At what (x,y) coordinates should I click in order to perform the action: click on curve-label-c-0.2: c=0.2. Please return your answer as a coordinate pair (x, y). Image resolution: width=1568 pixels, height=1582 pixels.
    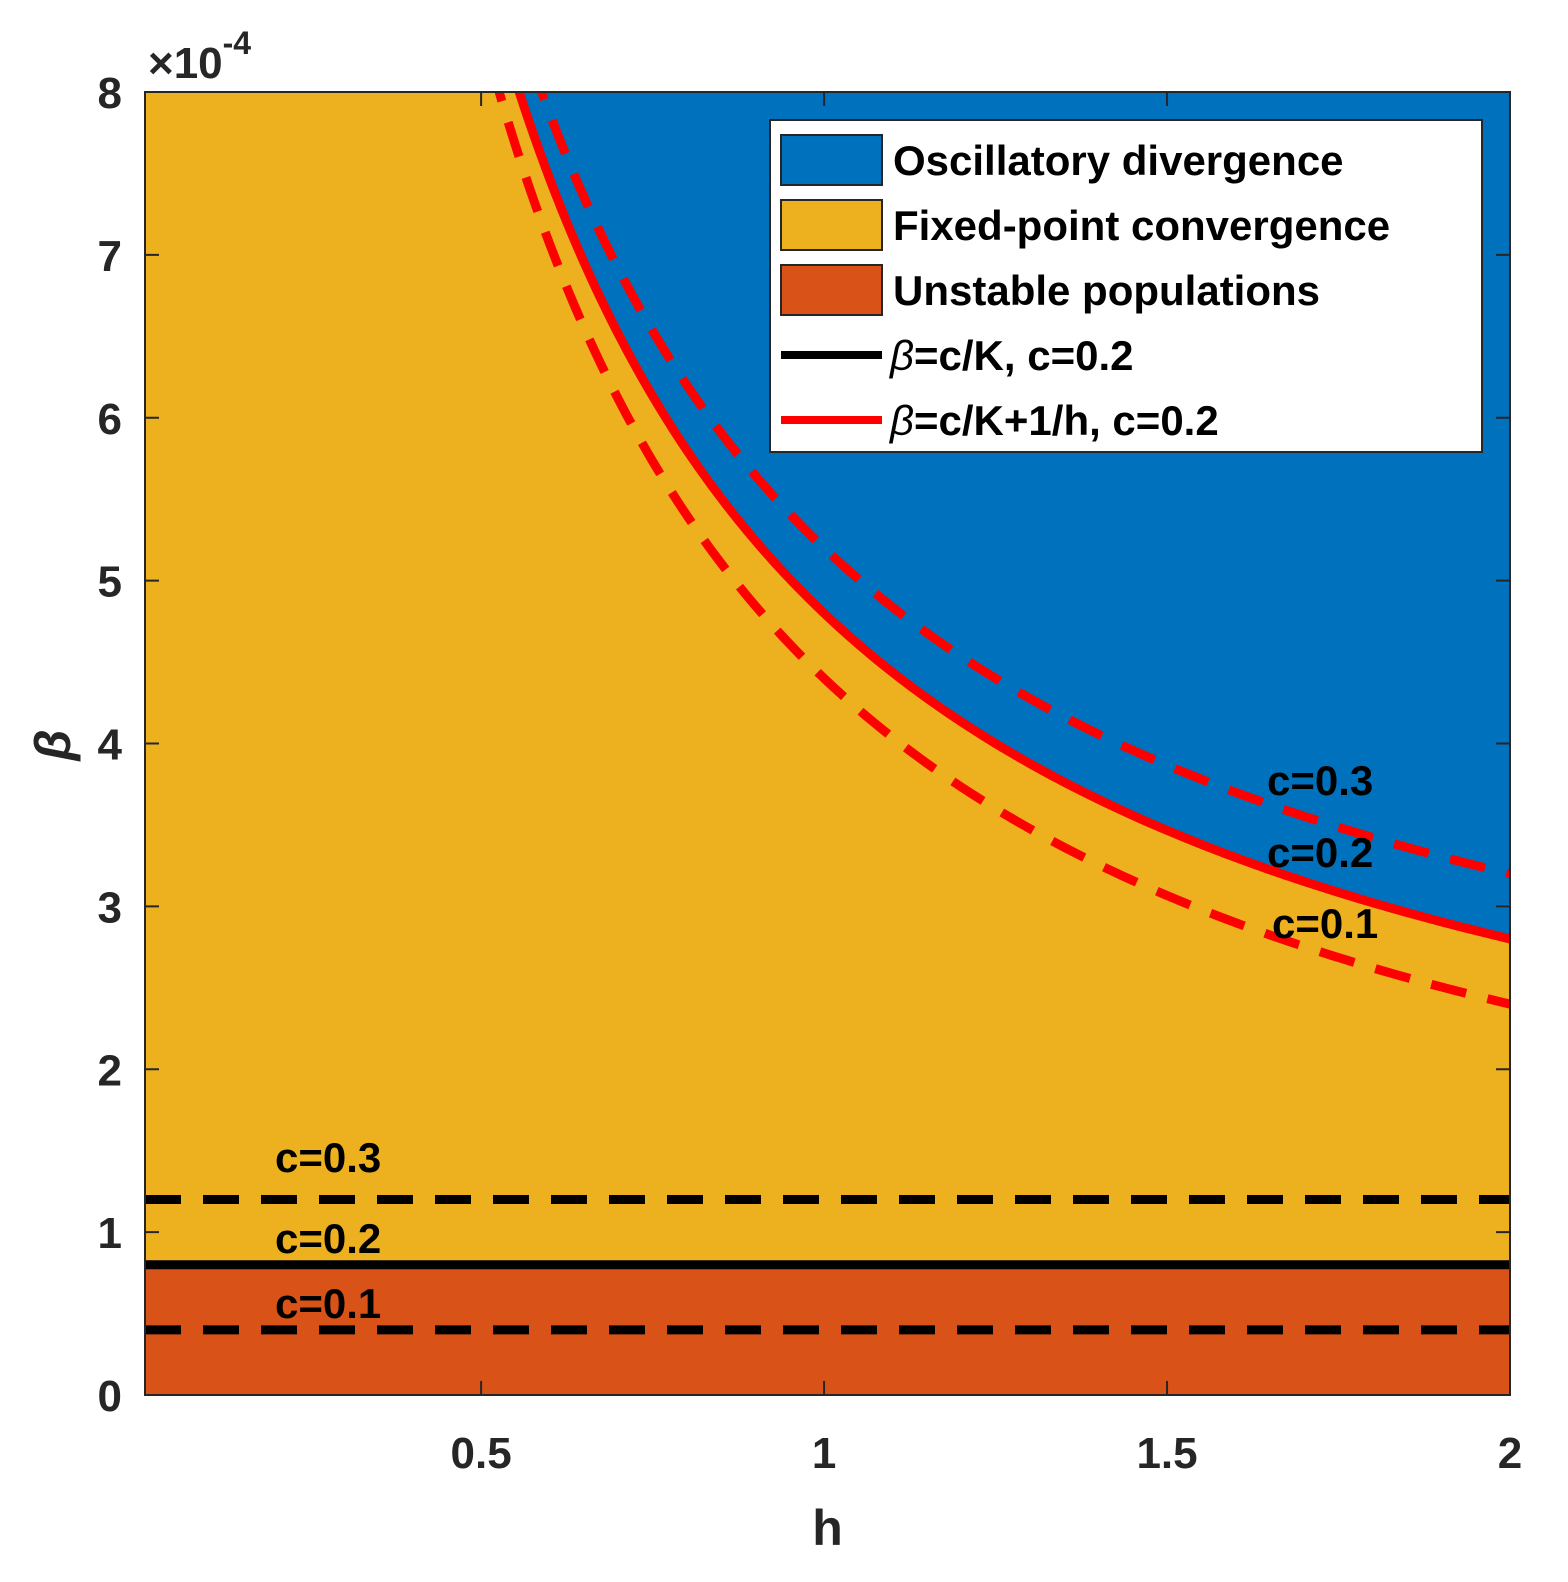
    Looking at the image, I should click on (1320, 852).